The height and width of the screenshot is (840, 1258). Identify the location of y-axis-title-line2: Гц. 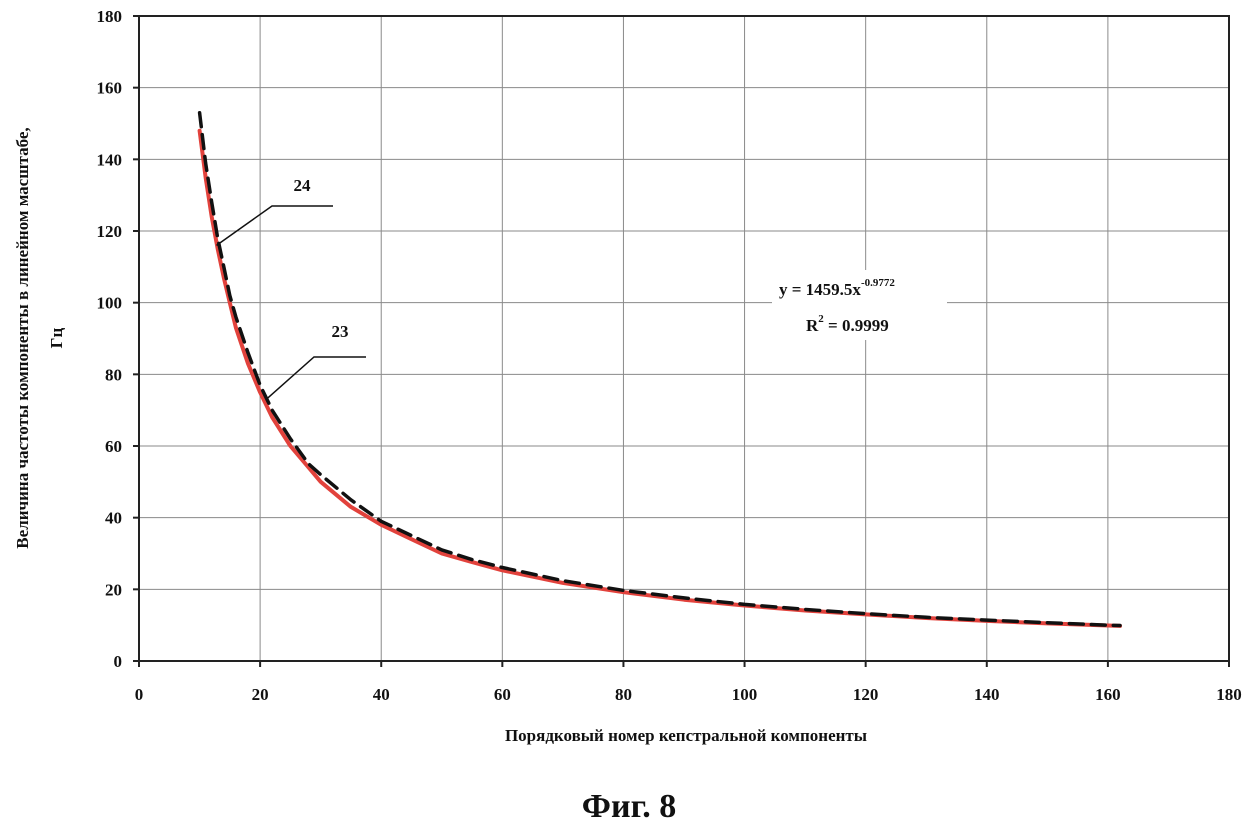
(56, 337).